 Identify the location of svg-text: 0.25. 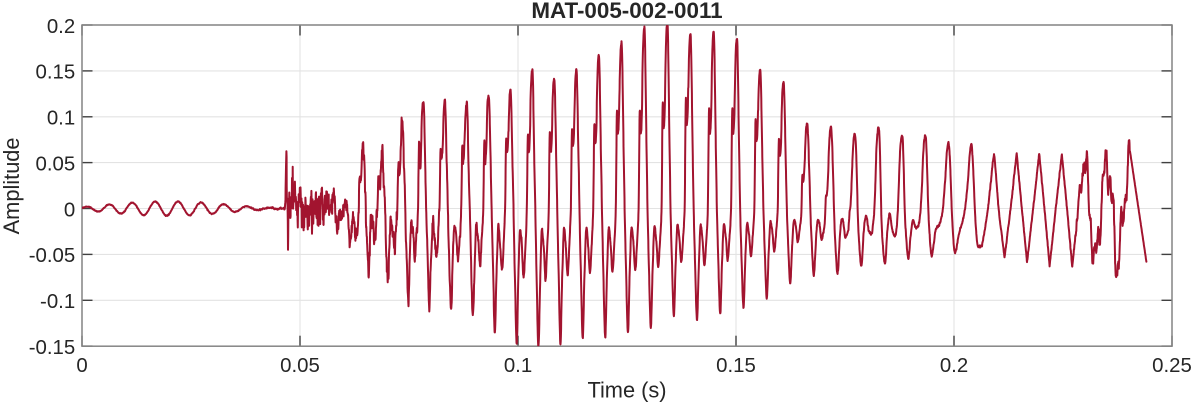
(1172, 366).